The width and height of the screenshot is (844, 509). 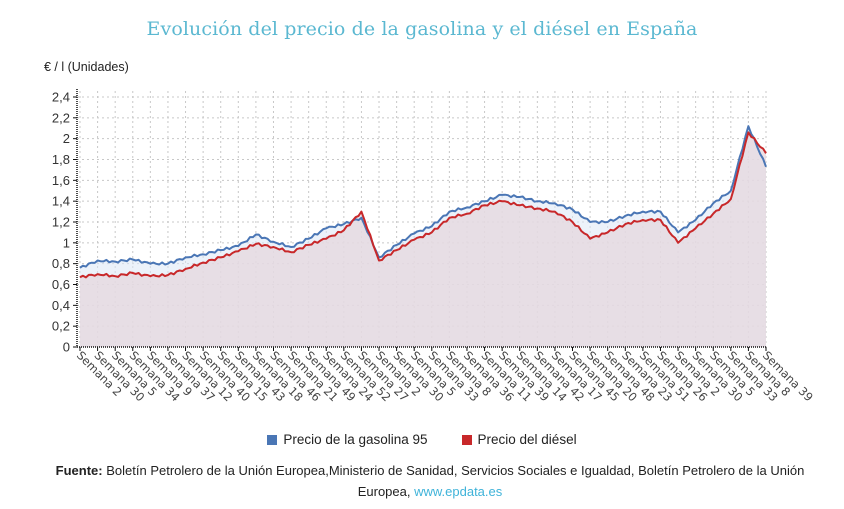 What do you see at coordinates (61, 305) in the screenshot?
I see `y-tick-label: 0,4` at bounding box center [61, 305].